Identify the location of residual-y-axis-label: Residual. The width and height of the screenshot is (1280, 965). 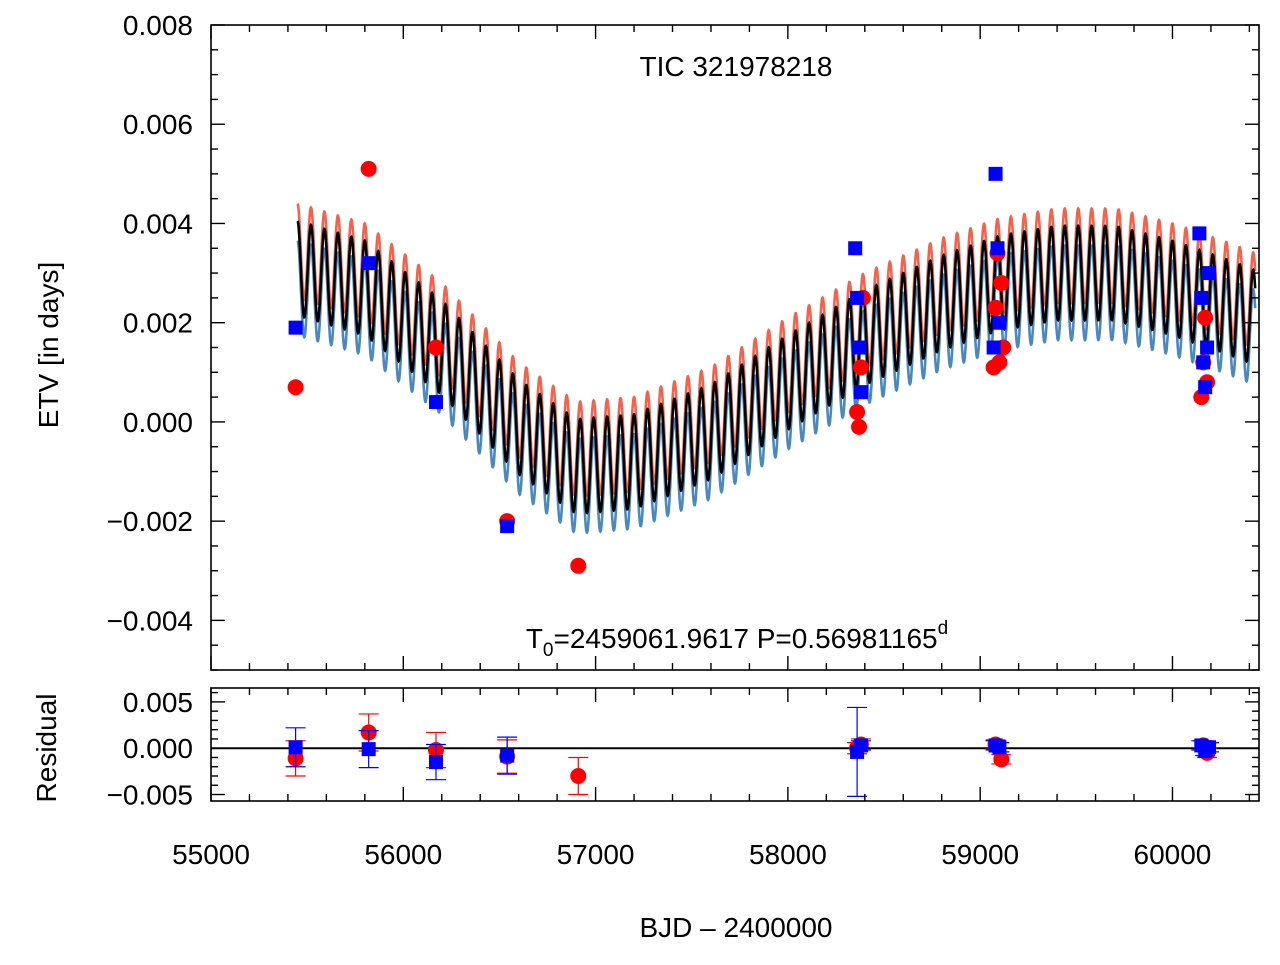
(46, 748).